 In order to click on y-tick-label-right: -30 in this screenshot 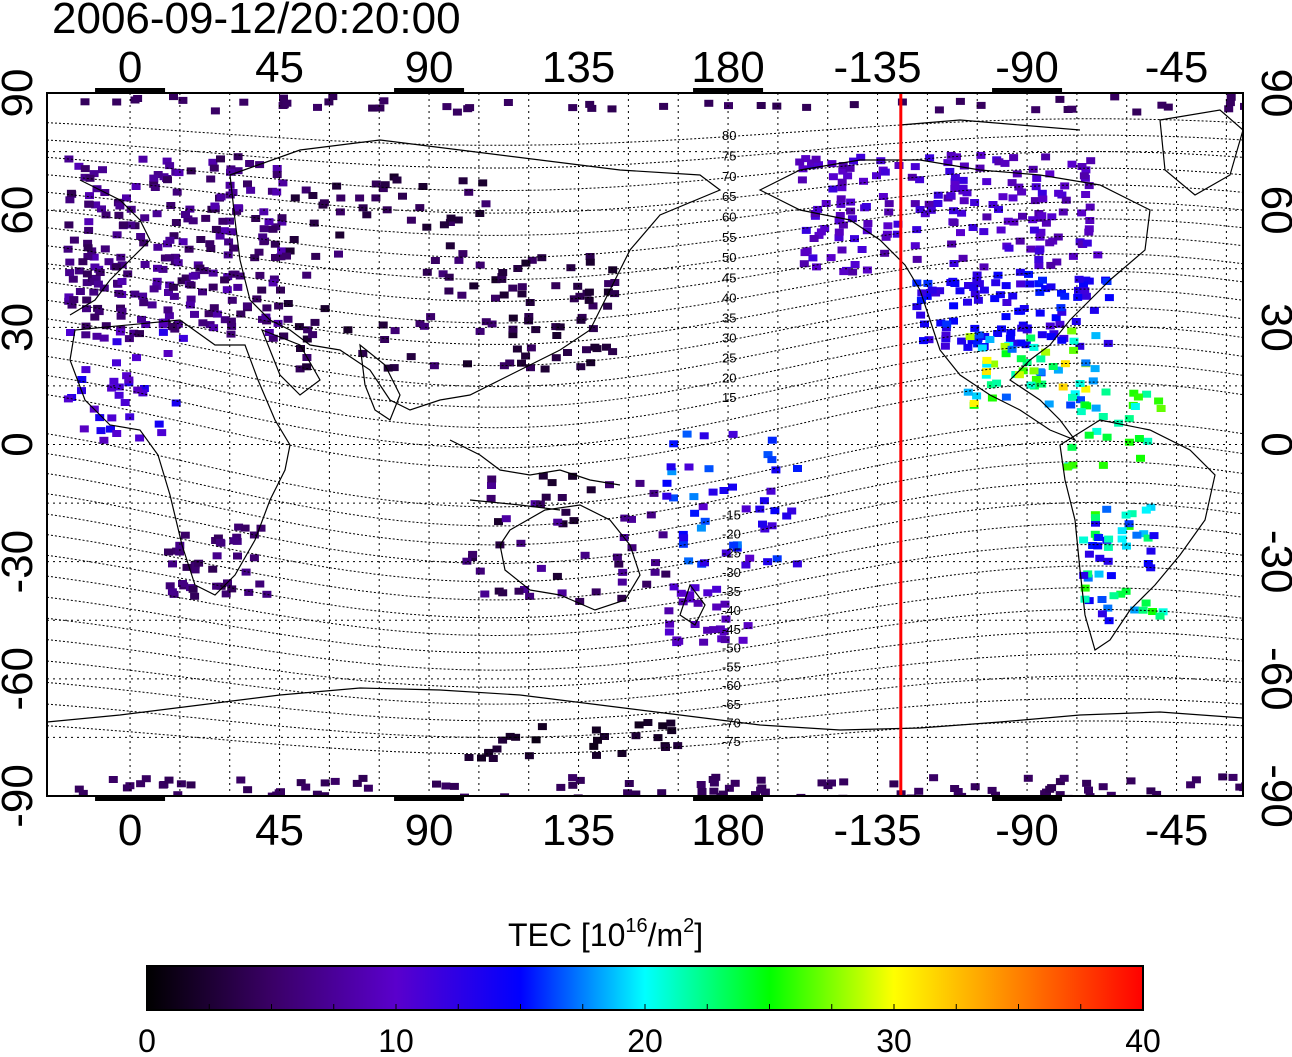, I will do `click(1272, 562)`.